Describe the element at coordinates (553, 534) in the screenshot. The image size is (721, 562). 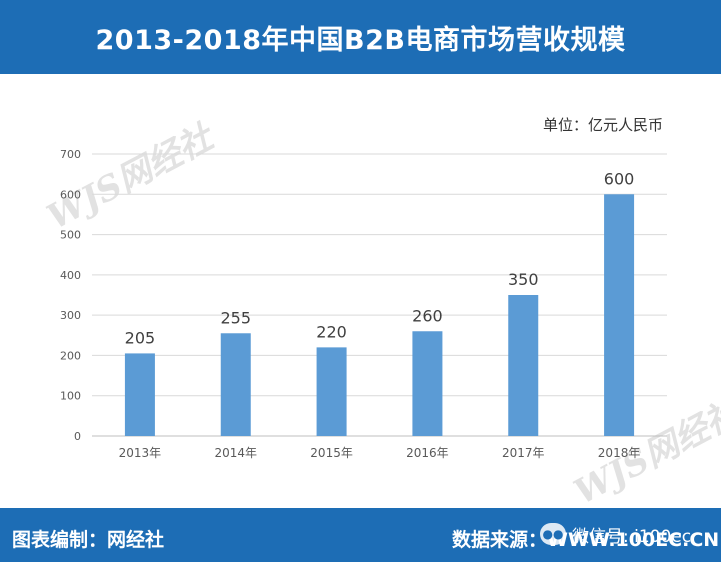
I see `wechat-icon: ●●` at that location.